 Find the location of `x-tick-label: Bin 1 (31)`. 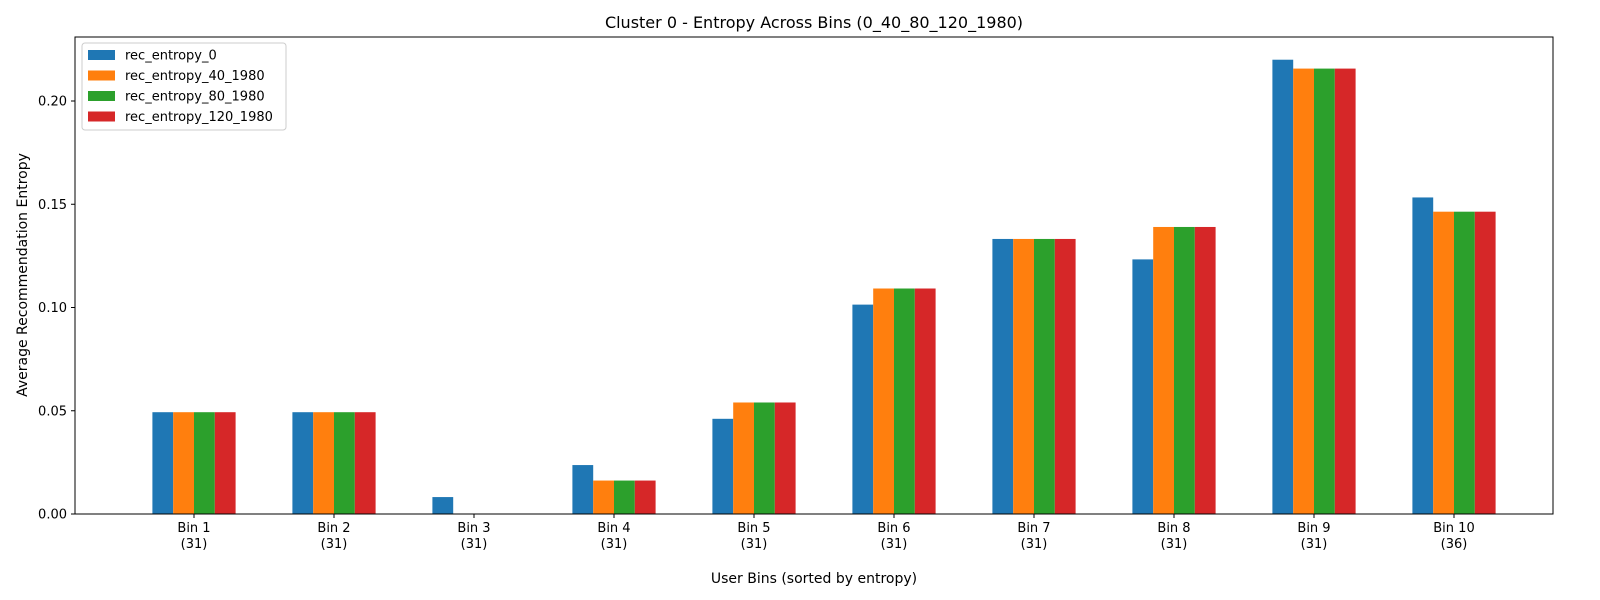

x-tick-label: Bin 1 (31) is located at coordinates (193, 536).